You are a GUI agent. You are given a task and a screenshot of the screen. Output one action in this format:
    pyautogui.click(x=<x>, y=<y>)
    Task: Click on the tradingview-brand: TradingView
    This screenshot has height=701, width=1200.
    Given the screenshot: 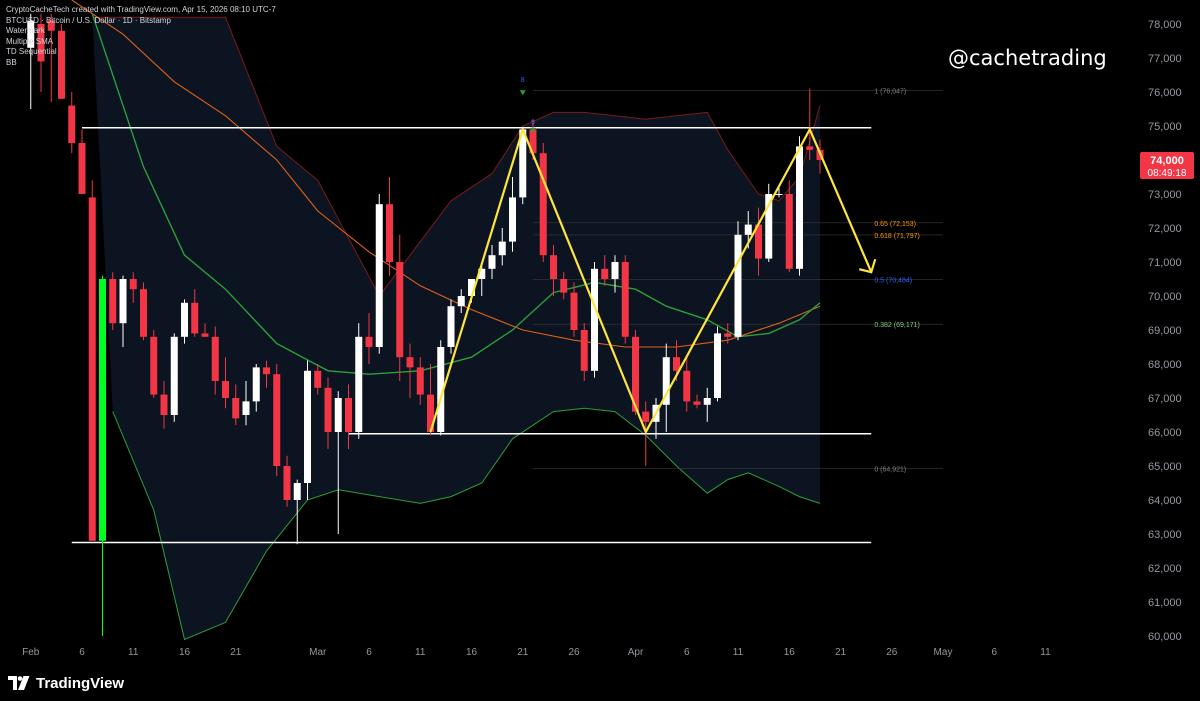 What is the action you would take?
    pyautogui.click(x=66, y=683)
    